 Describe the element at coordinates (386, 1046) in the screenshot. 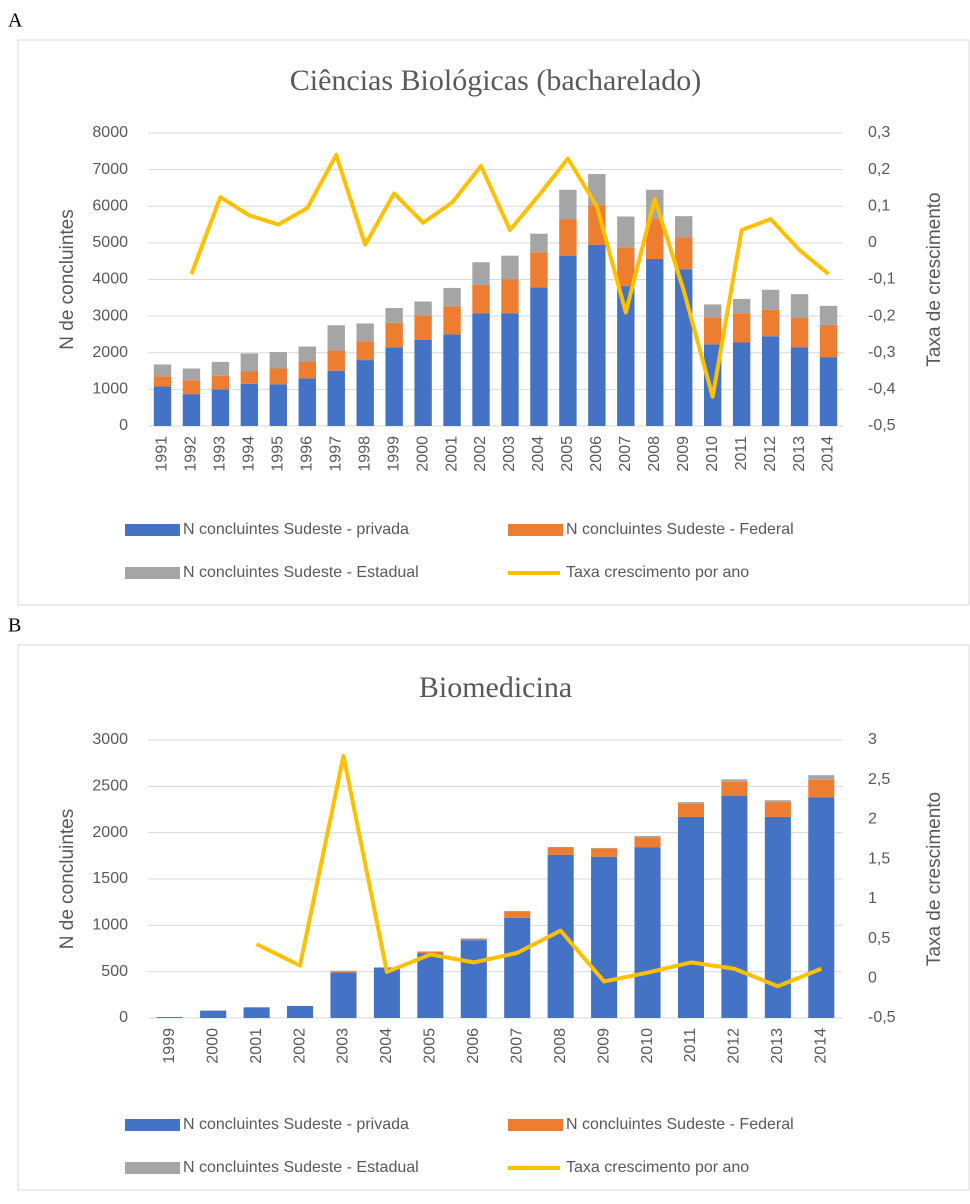

I see `x-tick-label: 2004` at that location.